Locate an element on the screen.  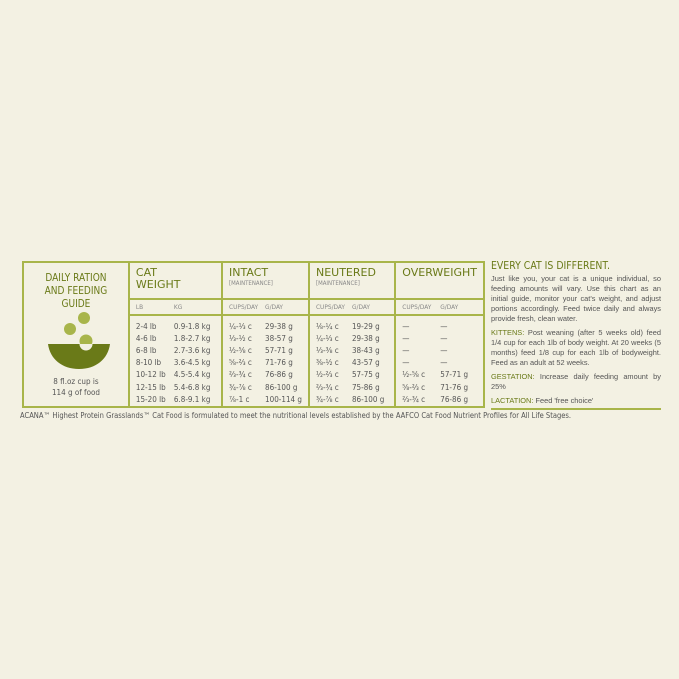
cell-list: — — — — 57-71 g 71-76 g 76-86 g is located at coordinates (454, 363).